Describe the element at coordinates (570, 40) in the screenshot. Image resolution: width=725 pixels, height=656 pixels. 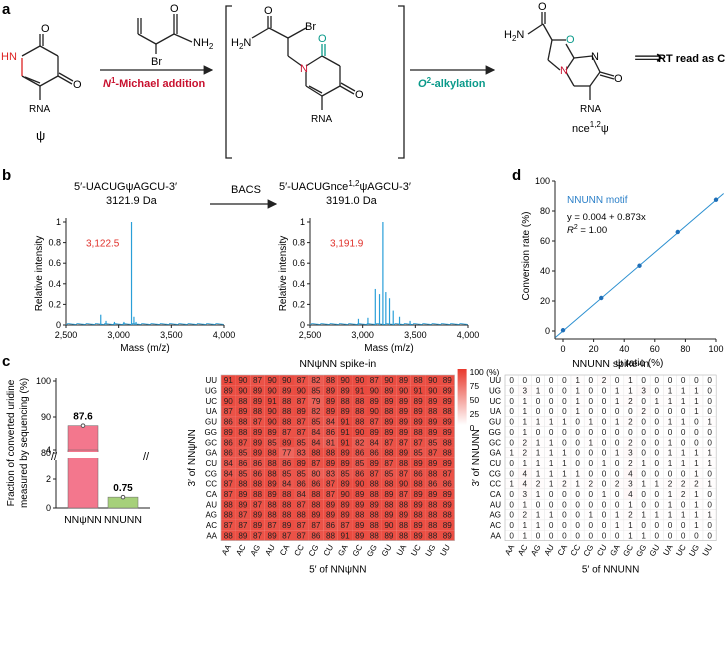
I see `product-oxygen-ring: O` at that location.